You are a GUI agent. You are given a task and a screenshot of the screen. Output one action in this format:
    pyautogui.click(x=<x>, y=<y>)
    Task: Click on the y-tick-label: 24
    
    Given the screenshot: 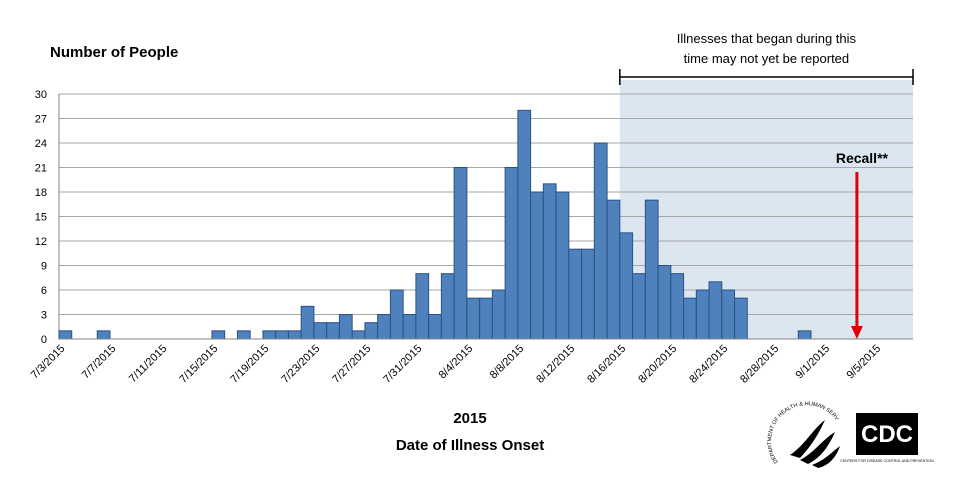 What is the action you would take?
    pyautogui.click(x=41, y=144)
    